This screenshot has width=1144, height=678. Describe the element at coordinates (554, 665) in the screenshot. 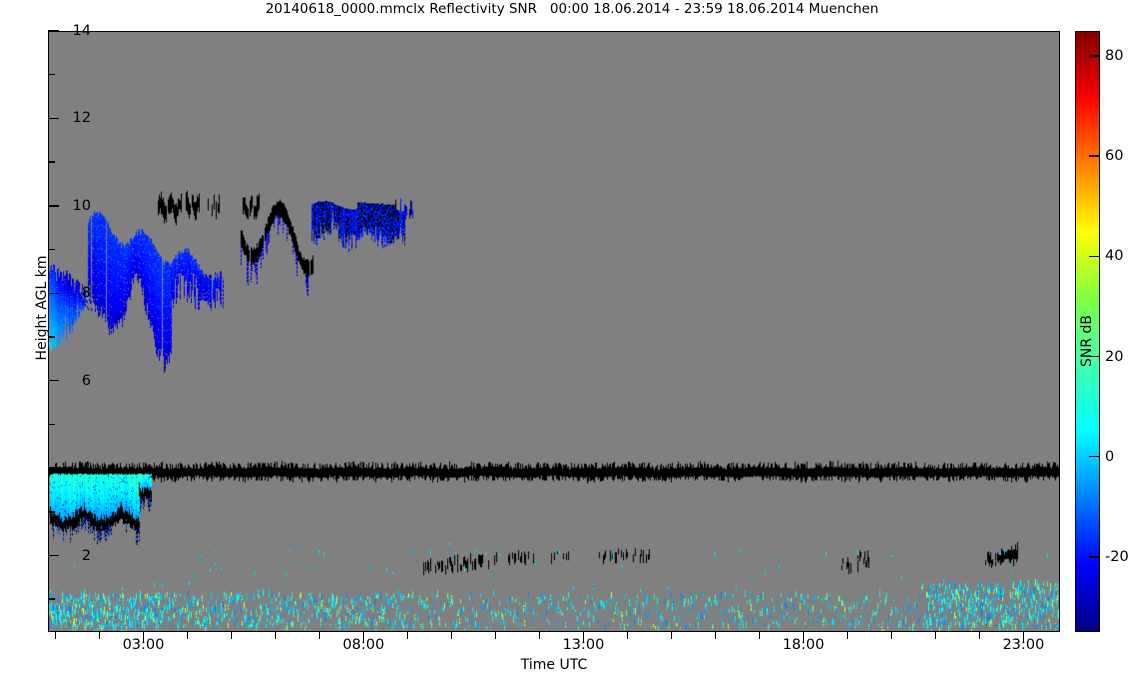

I see `x-axis-label: Time UTC` at that location.